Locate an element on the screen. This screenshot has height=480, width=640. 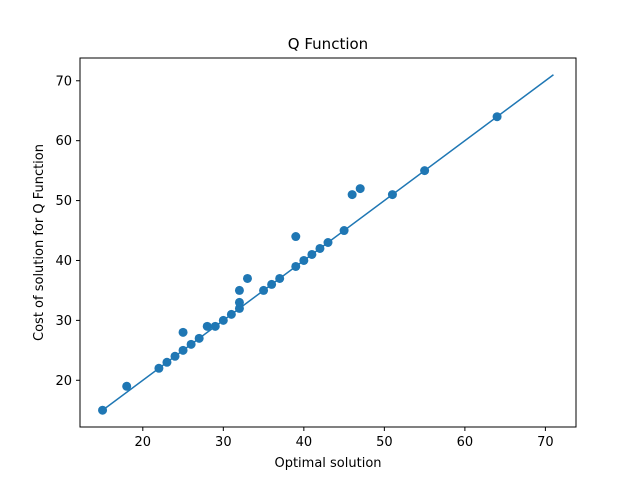
x-tick-label: 30 is located at coordinates (223, 442).